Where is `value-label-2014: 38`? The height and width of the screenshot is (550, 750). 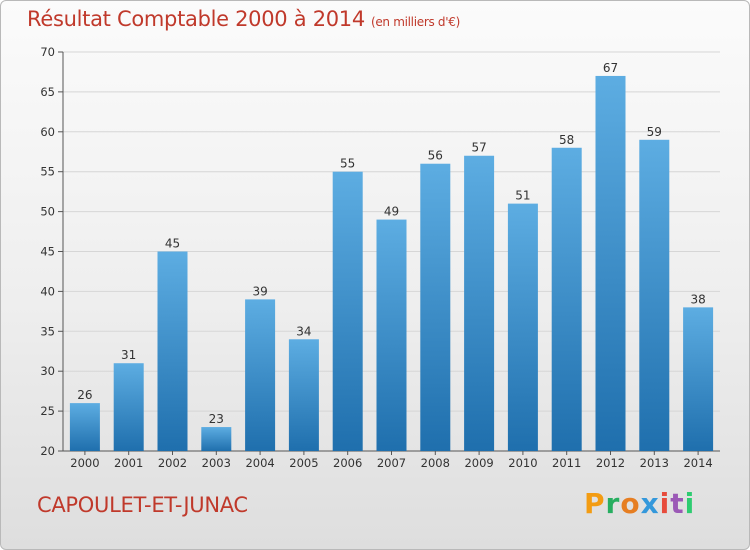
value-label-2014: 38 is located at coordinates (697, 299).